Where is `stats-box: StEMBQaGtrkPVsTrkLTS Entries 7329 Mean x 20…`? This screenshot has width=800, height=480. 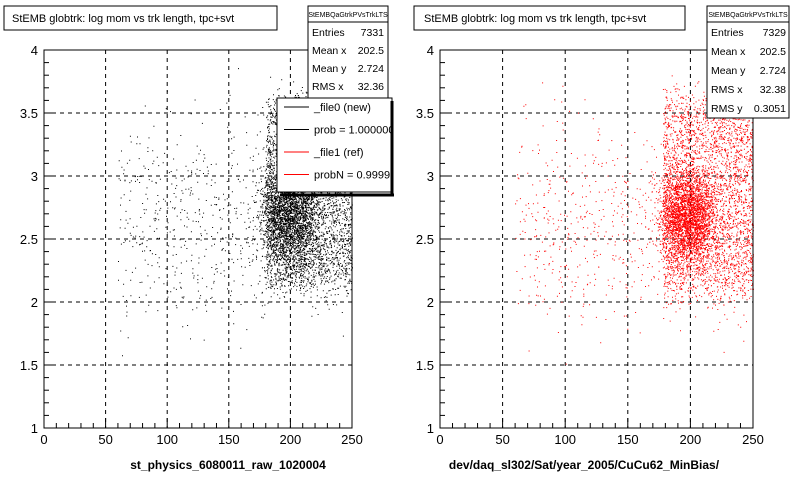 stats-box: StEMBQaGtrkPVsTrkLTS Entries 7329 Mean x 20… is located at coordinates (748, 62).